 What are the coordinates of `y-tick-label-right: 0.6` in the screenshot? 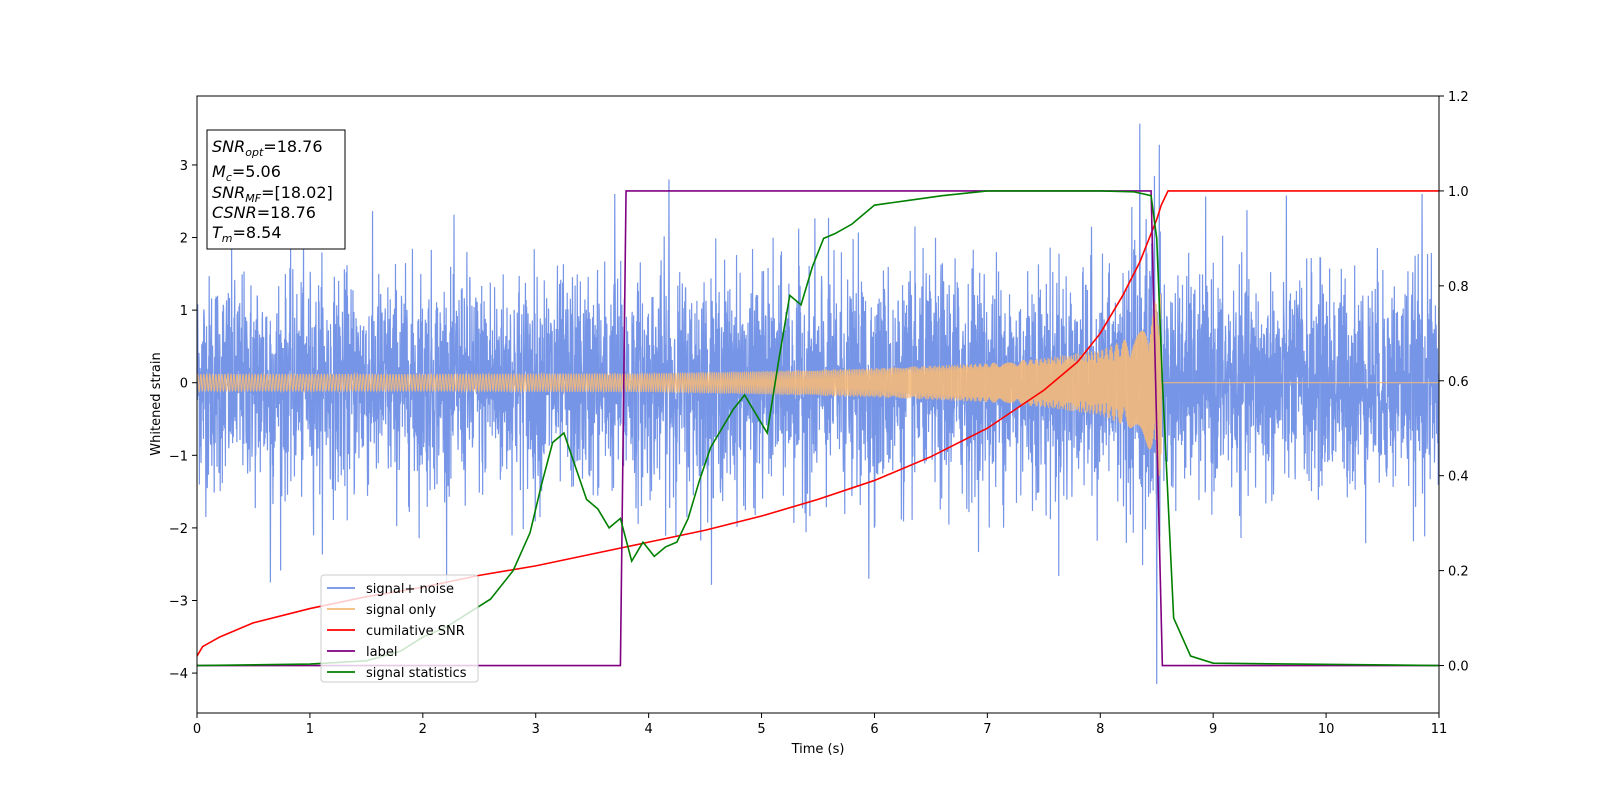 It's located at (1458, 382).